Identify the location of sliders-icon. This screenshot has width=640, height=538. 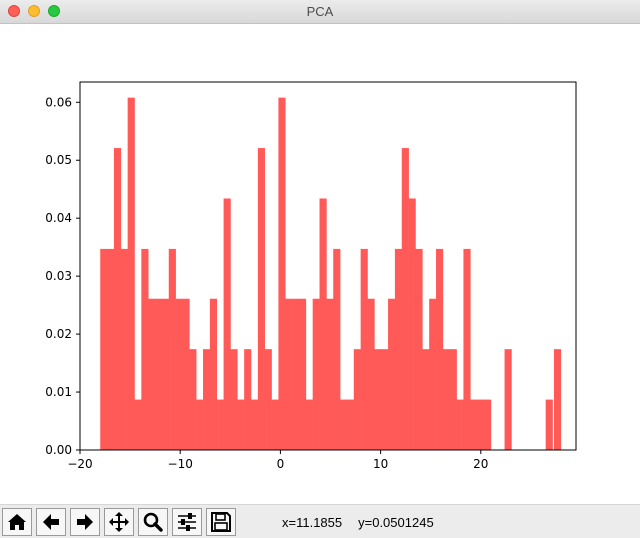
(187, 522).